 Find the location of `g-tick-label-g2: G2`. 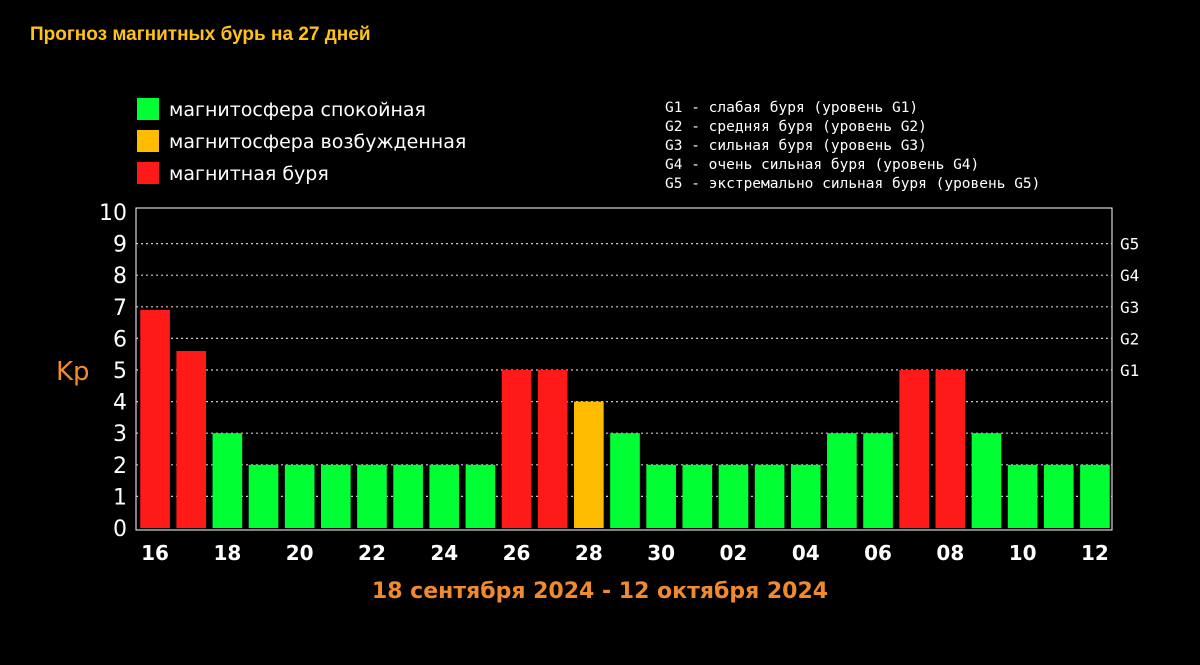

g-tick-label-g2: G2 is located at coordinates (1129, 338).